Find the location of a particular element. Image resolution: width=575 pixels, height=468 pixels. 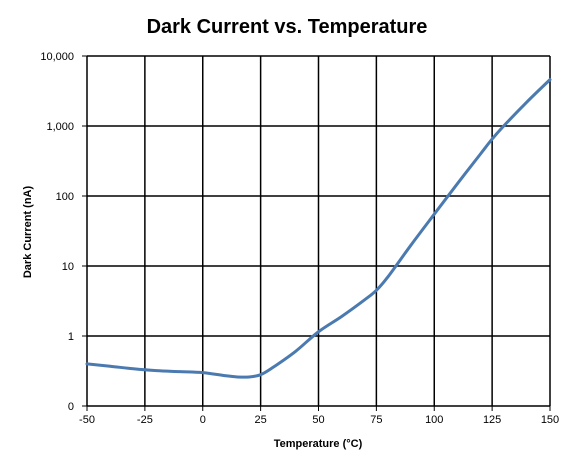

x-tick-label: -25 is located at coordinates (145, 420).